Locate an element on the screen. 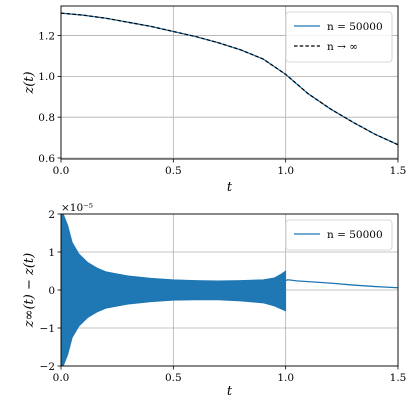 The width and height of the screenshot is (407, 407). y-tick-label: 1.0 is located at coordinates (46, 77).